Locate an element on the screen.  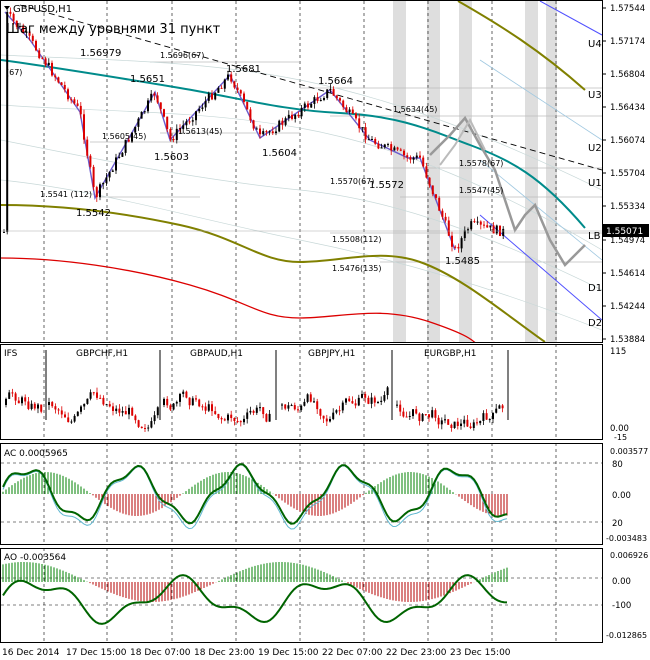
label-1.5578: 1.5578(67) is located at coordinates (481, 163).